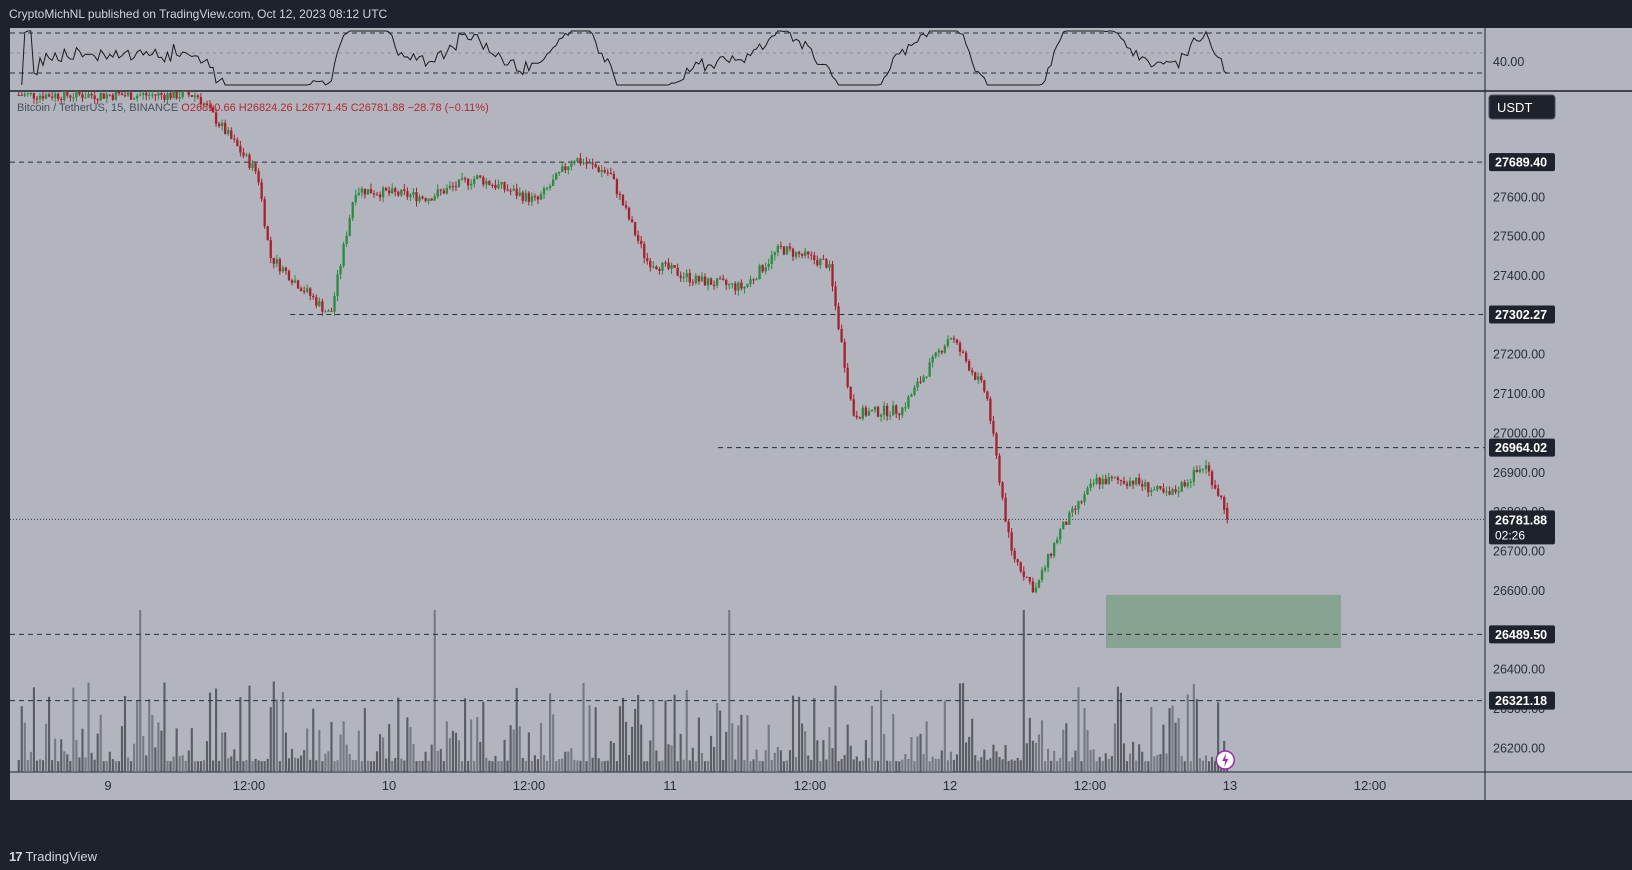 Image resolution: width=1632 pixels, height=870 pixels. Describe the element at coordinates (1225, 760) in the screenshot. I see `lightning-icon` at that location.